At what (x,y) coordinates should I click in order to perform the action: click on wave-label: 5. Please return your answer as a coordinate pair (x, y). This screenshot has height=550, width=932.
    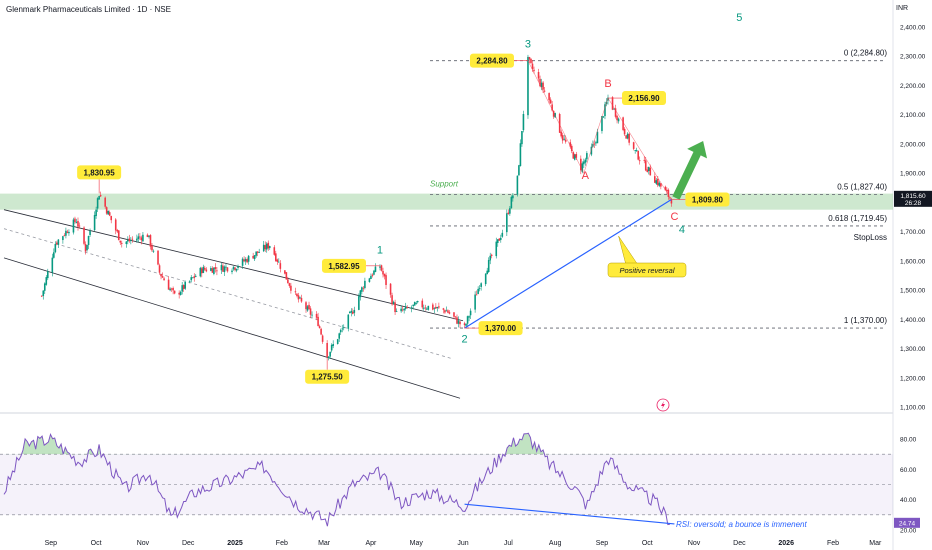
    Looking at the image, I should click on (739, 18).